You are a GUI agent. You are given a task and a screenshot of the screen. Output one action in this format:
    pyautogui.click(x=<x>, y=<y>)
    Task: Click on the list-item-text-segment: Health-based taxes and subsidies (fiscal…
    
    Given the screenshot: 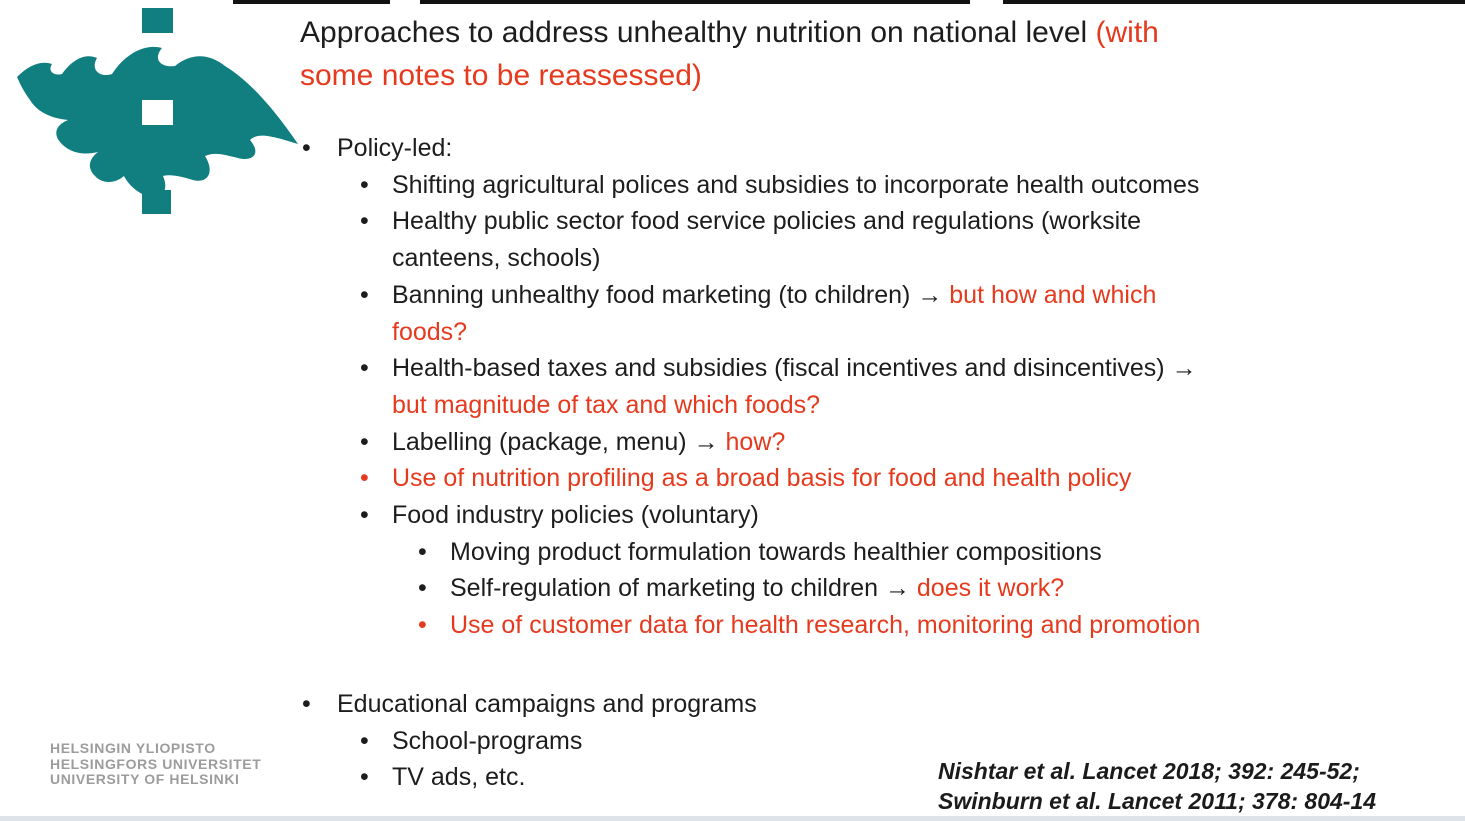 What is the action you would take?
    pyautogui.click(x=798, y=368)
    